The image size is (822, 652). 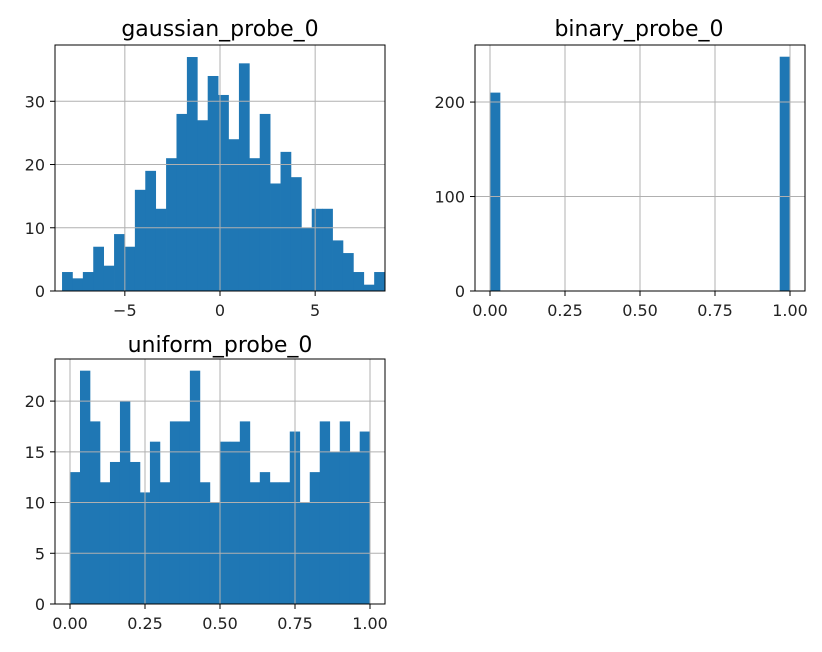 I want to click on x-tick-label: 0, so click(x=220, y=310).